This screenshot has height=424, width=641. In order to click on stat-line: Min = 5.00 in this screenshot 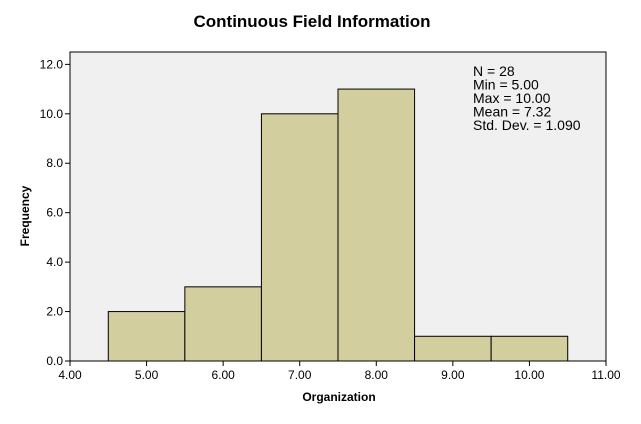, I will do `click(506, 85)`.